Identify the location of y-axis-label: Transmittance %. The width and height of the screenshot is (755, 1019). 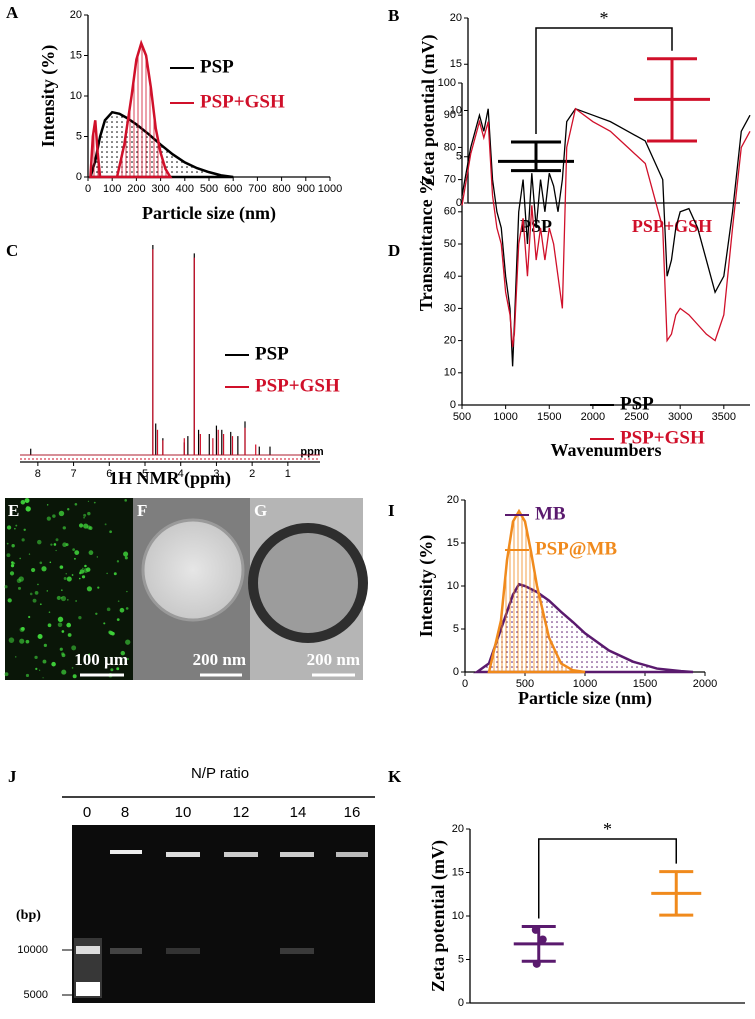
(426, 244).